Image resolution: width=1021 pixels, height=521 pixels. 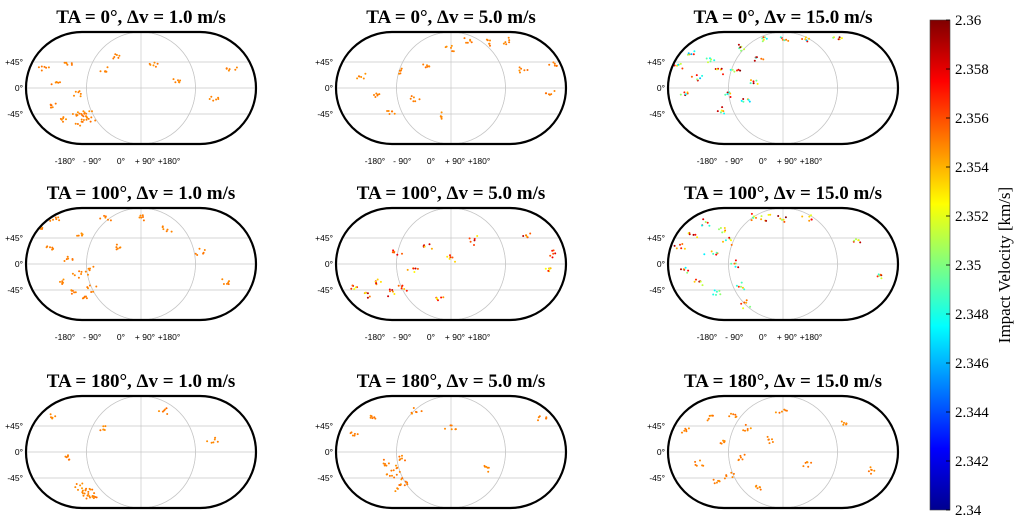 What do you see at coordinates (451, 452) in the screenshot?
I see `grid-meridian` at bounding box center [451, 452].